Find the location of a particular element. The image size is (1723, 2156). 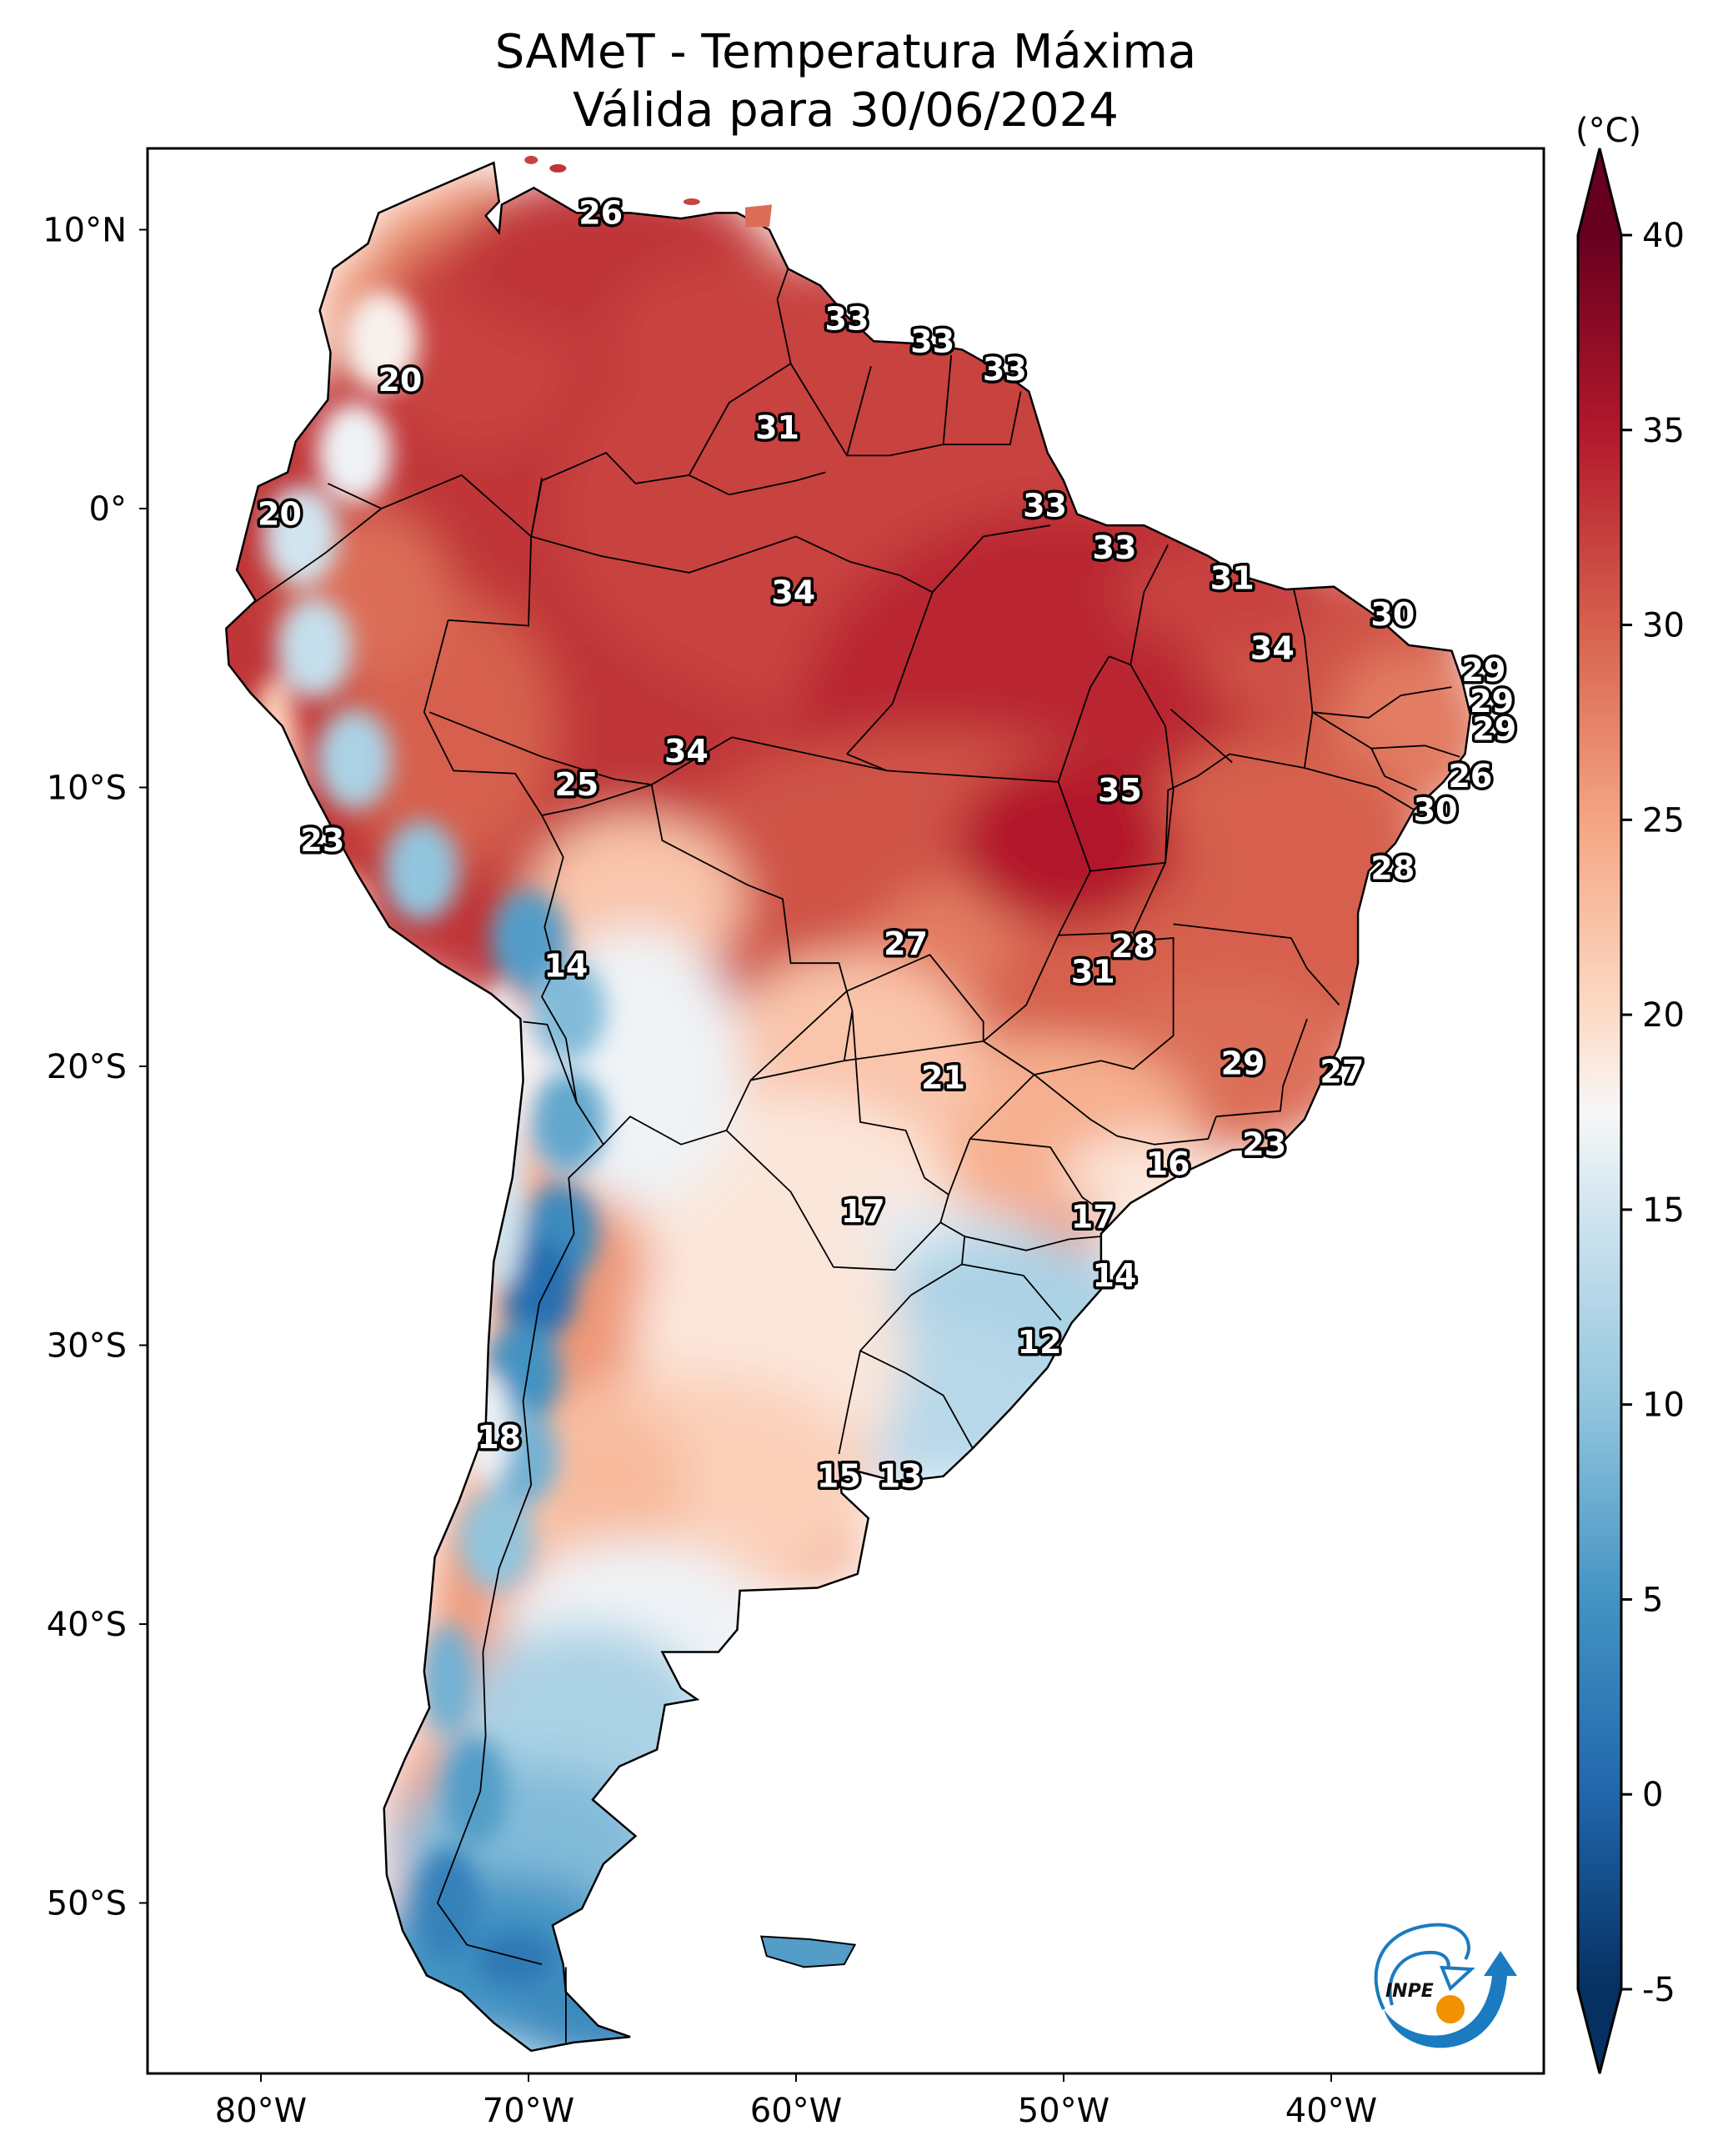

y-tick-label: 50°S is located at coordinates (87, 1904).